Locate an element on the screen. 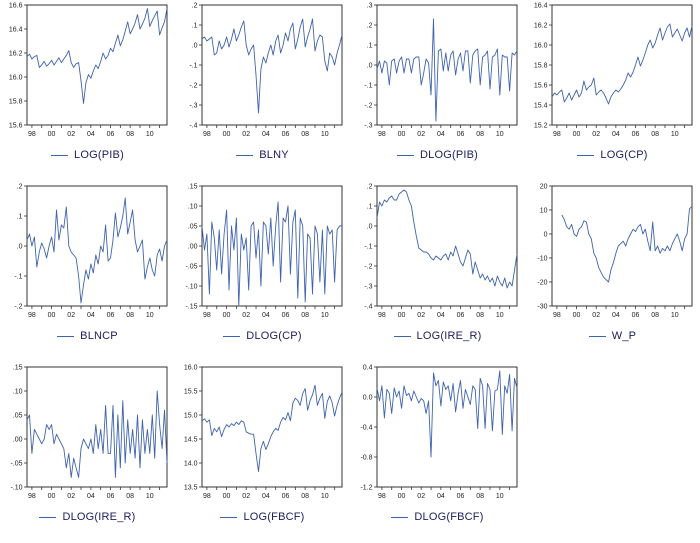 This screenshot has width=700, height=543. chart-w-p: 20 10 0 -10 -20 -30 98 00 02 04 06 08 10 W_P is located at coordinates (612, 271).